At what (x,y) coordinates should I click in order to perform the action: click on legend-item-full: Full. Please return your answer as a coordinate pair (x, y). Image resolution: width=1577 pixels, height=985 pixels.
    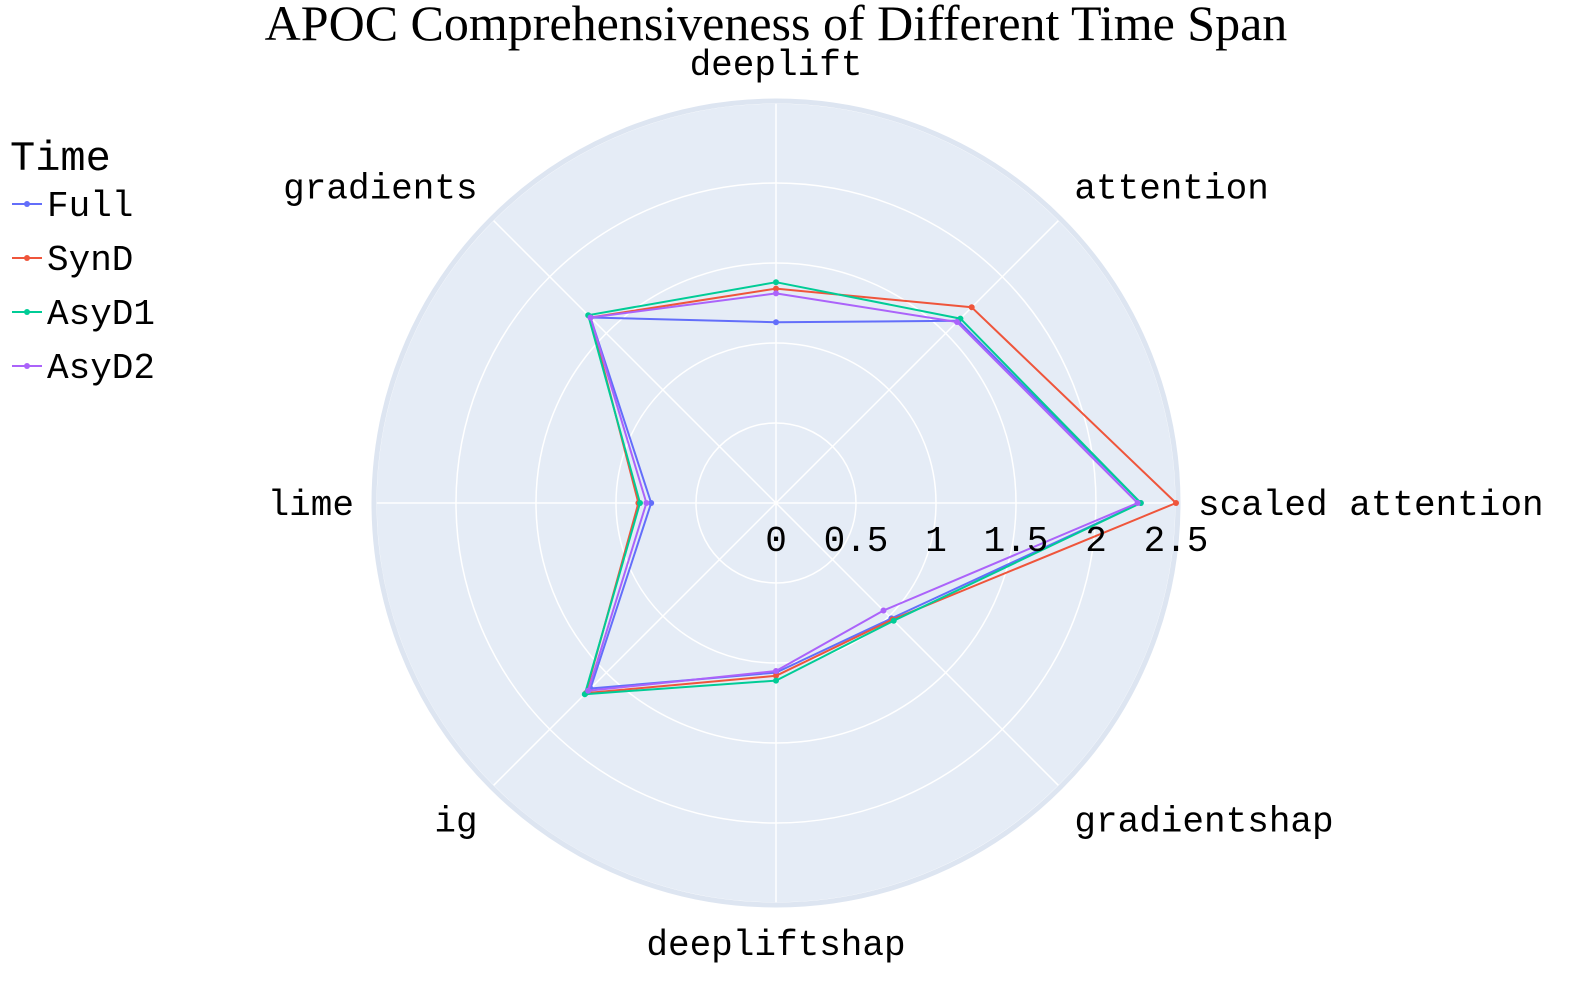
    Looking at the image, I should click on (72, 206).